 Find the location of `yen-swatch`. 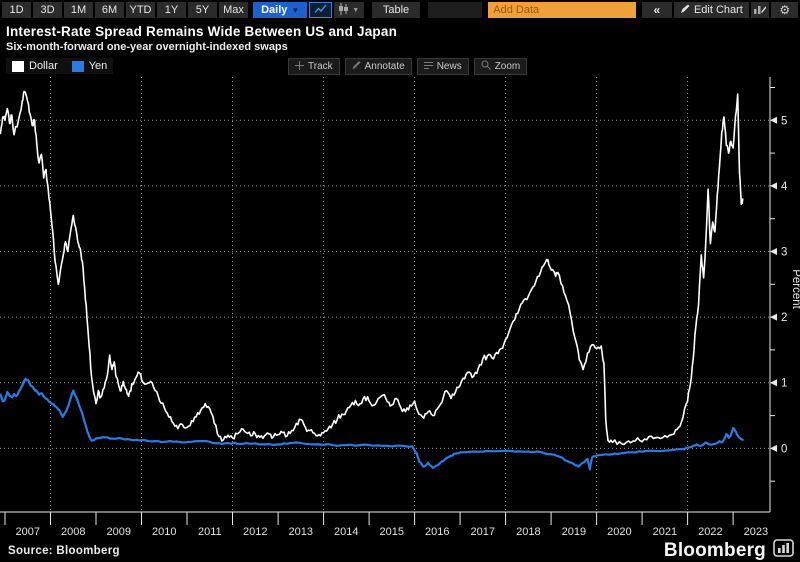

yen-swatch is located at coordinates (77, 66).